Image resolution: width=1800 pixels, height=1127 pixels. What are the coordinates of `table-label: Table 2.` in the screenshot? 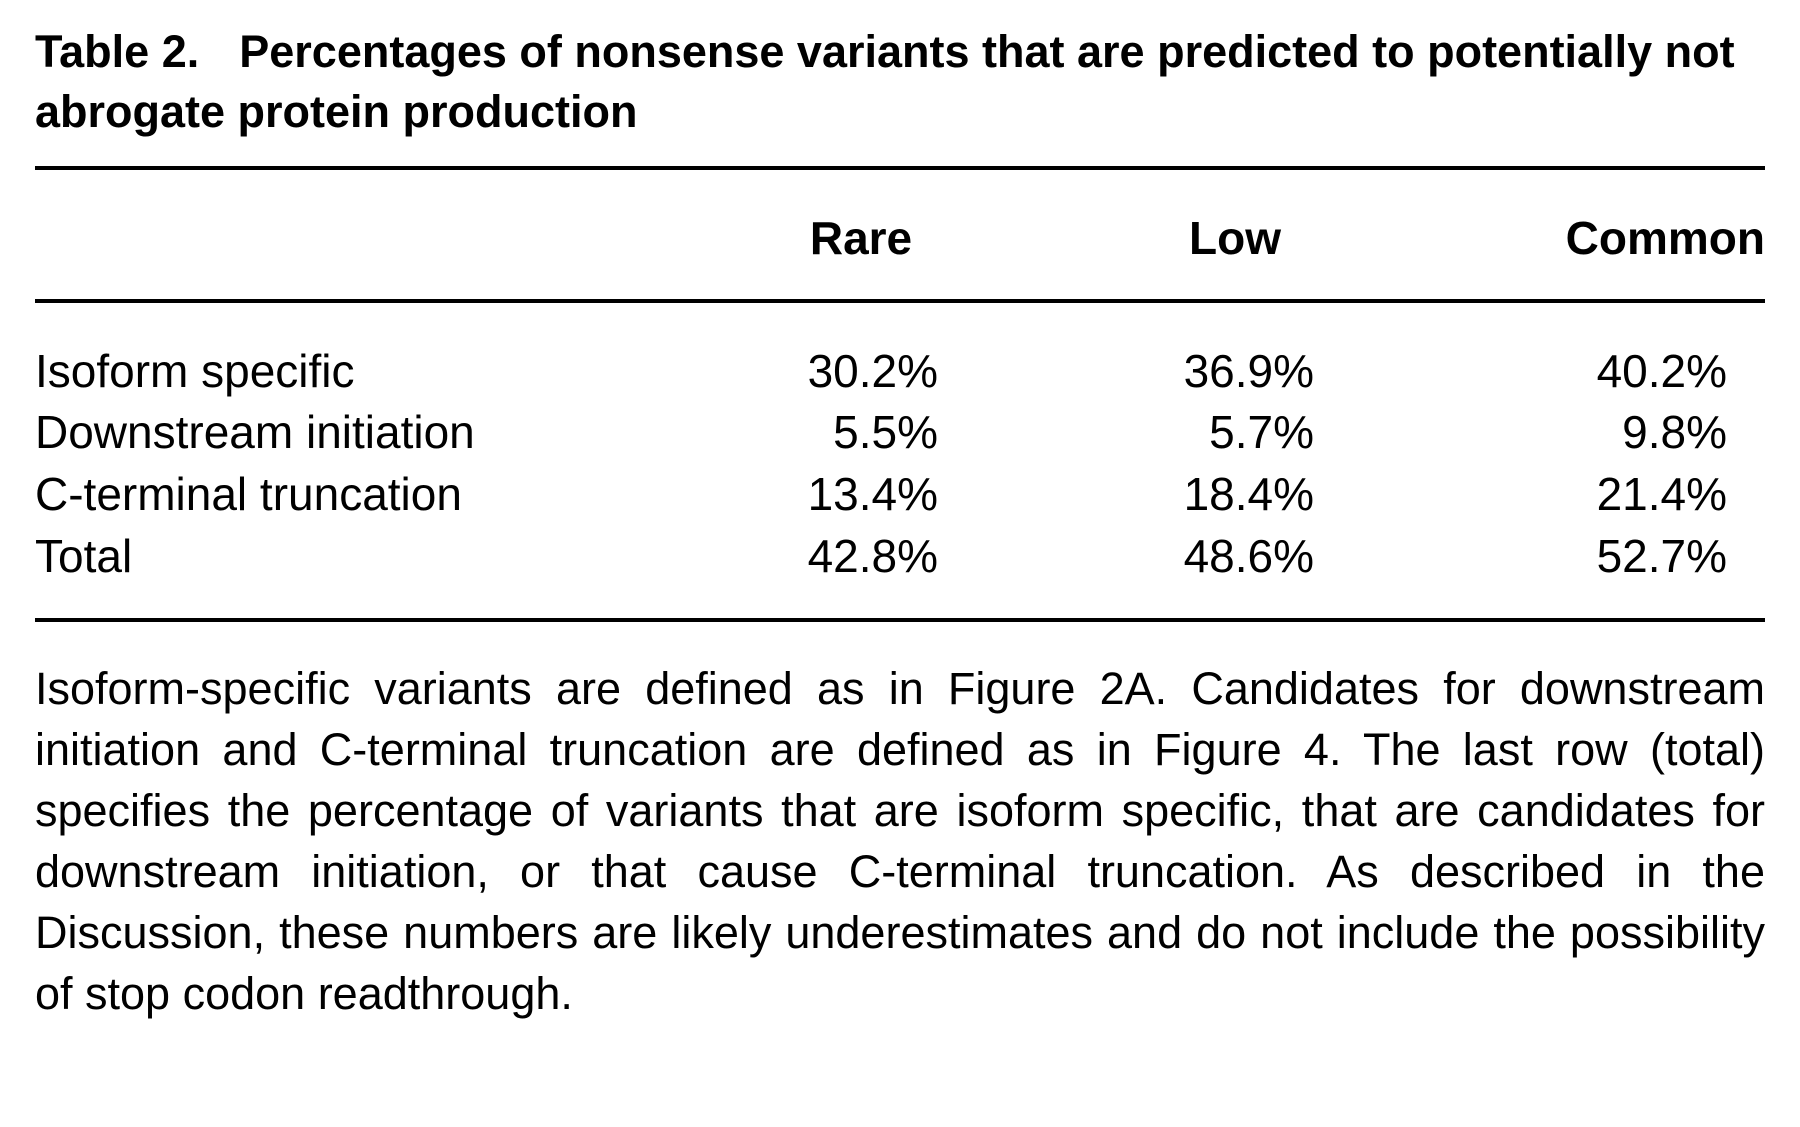 It's located at (117, 51).